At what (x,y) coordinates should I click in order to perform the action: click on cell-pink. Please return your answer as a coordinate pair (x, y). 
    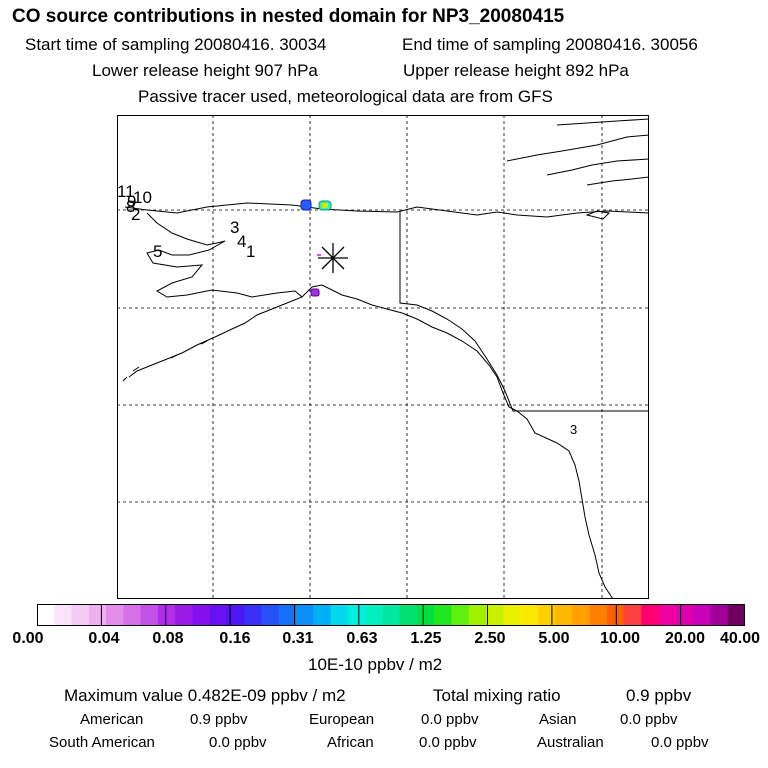
    Looking at the image, I should click on (319, 255).